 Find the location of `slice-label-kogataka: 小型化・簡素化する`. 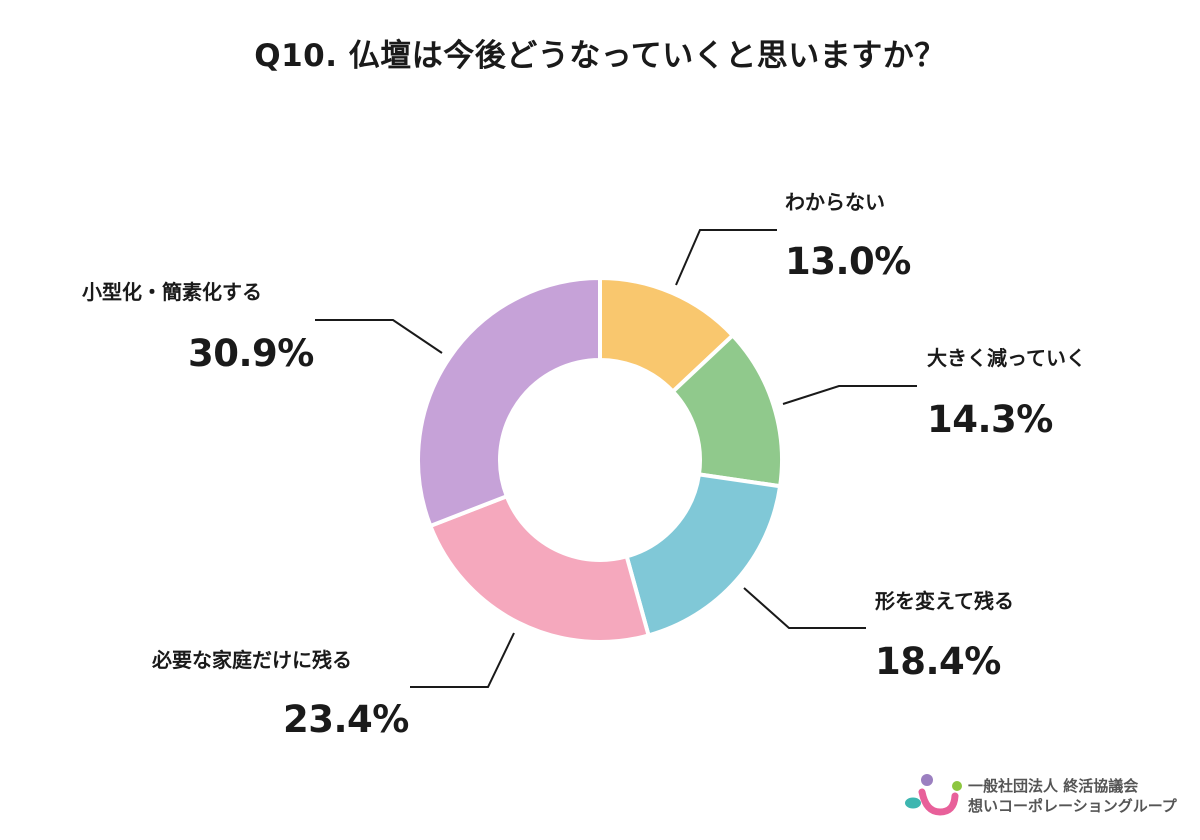

slice-label-kogataka: 小型化・簡素化する is located at coordinates (172, 292).